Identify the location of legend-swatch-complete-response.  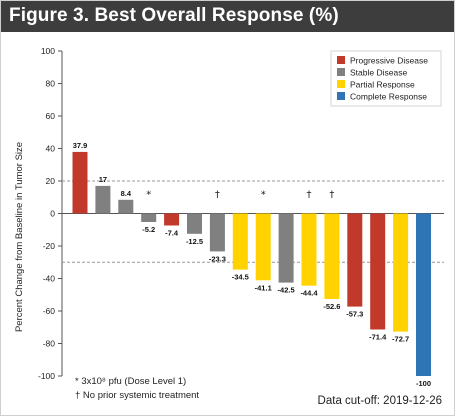
(341, 96).